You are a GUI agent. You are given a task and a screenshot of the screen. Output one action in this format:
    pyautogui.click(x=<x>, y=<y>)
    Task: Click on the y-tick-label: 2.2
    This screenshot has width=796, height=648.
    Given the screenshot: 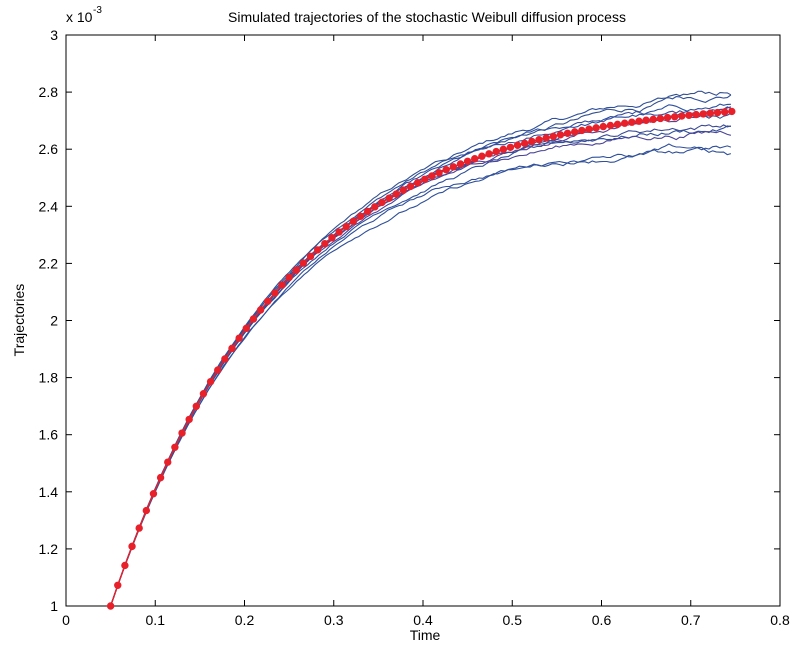 What is the action you would take?
    pyautogui.click(x=49, y=263)
    